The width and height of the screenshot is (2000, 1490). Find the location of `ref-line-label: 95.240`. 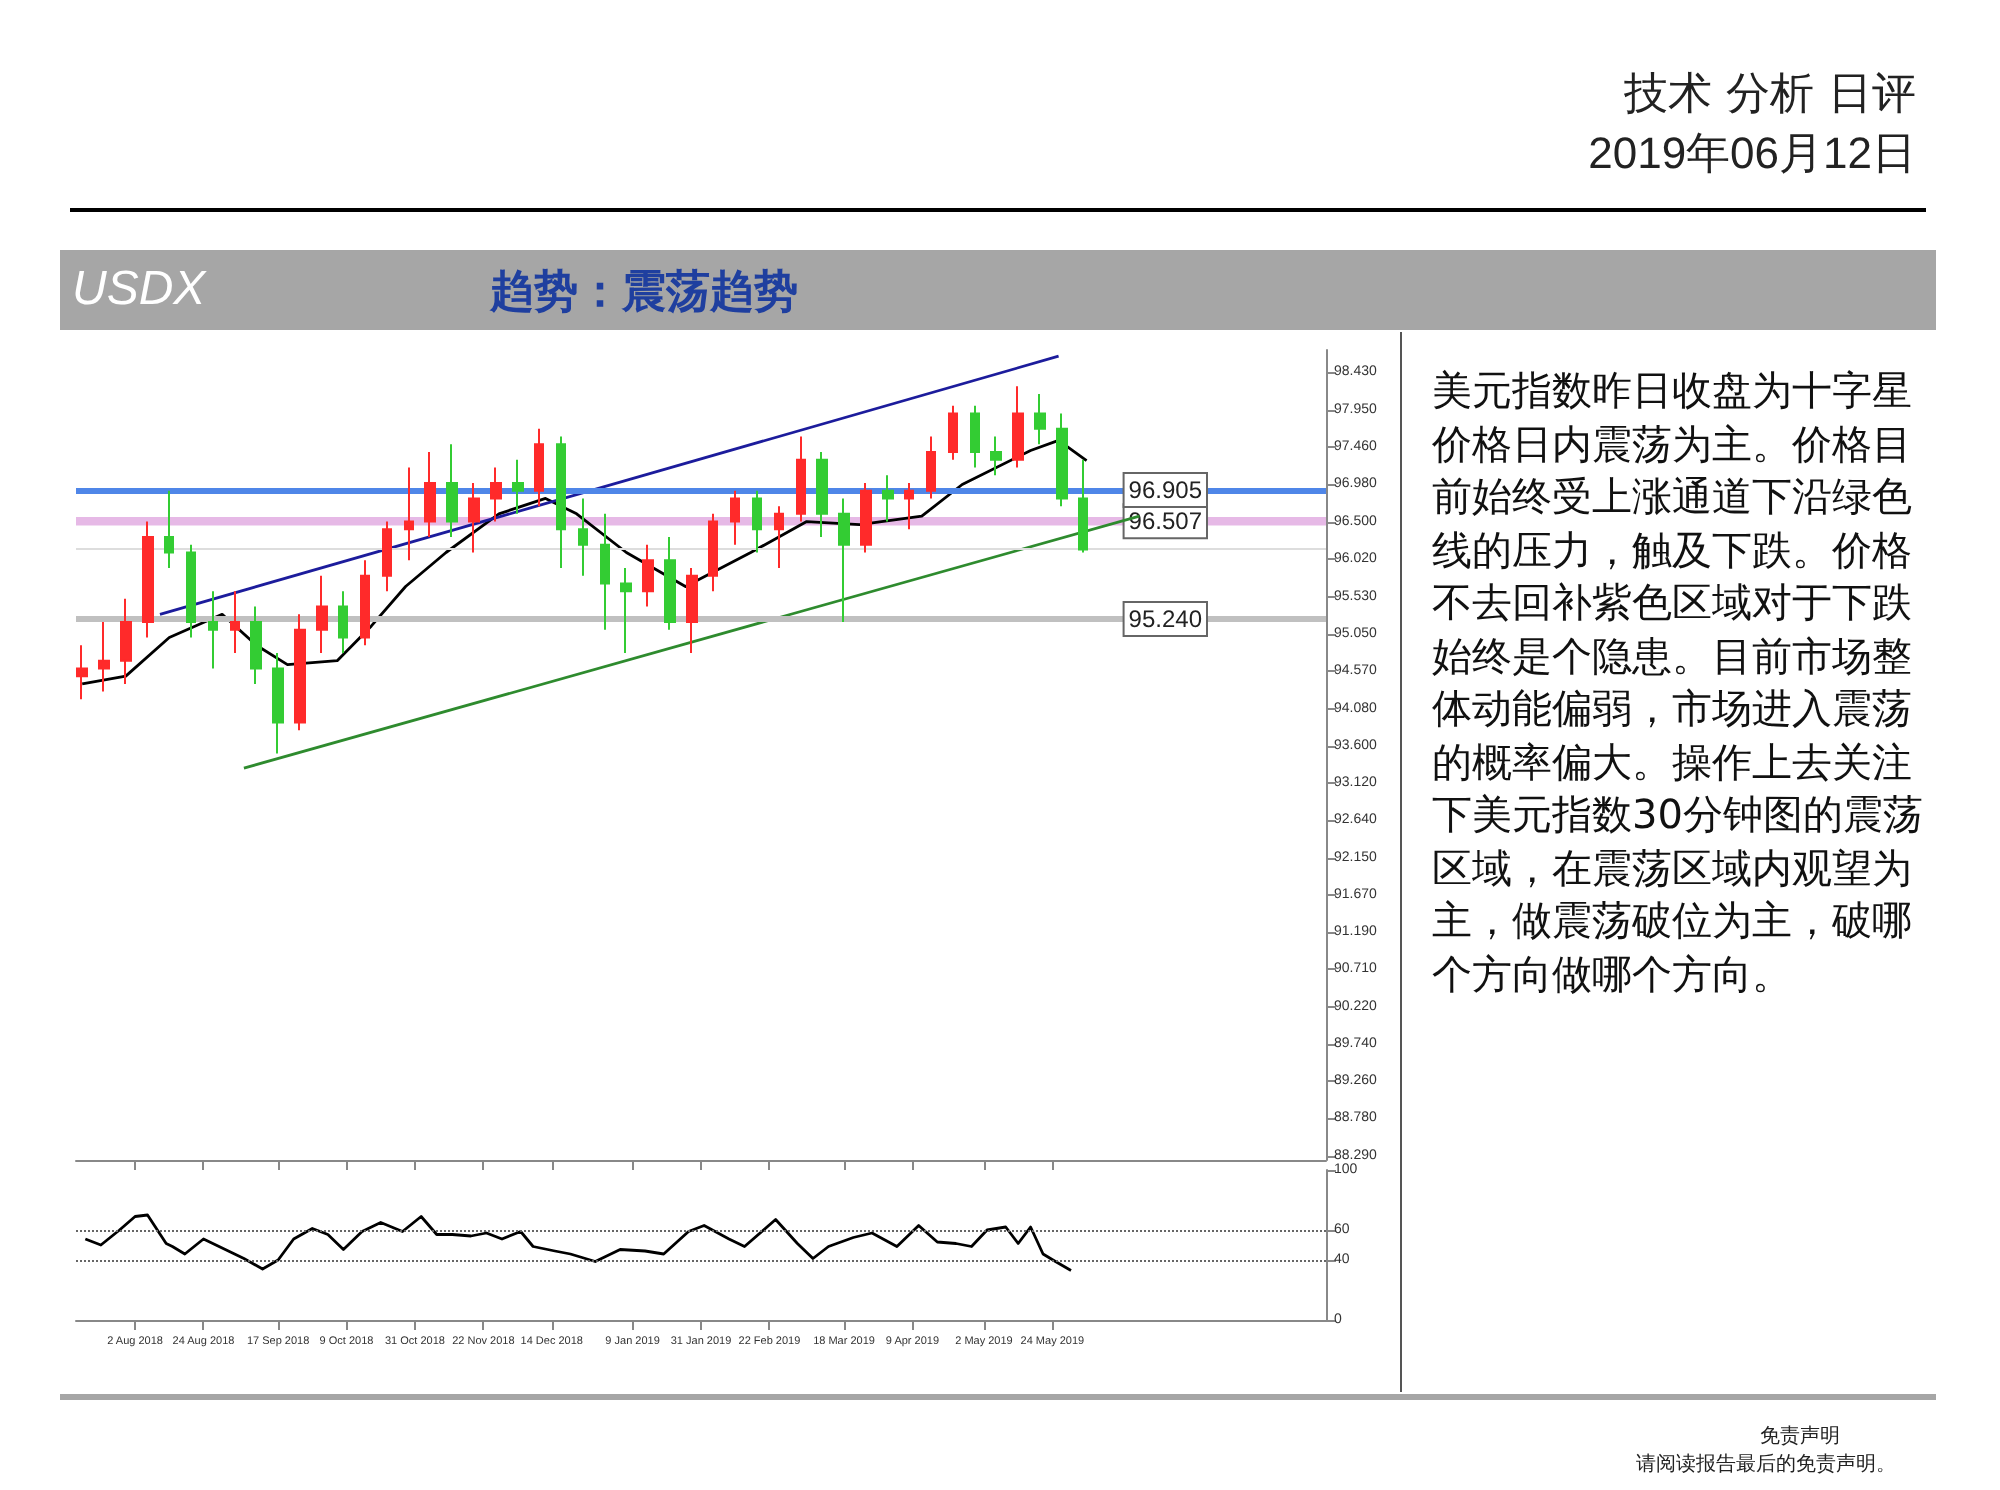

ref-line-label: 95.240 is located at coordinates (1165, 618).